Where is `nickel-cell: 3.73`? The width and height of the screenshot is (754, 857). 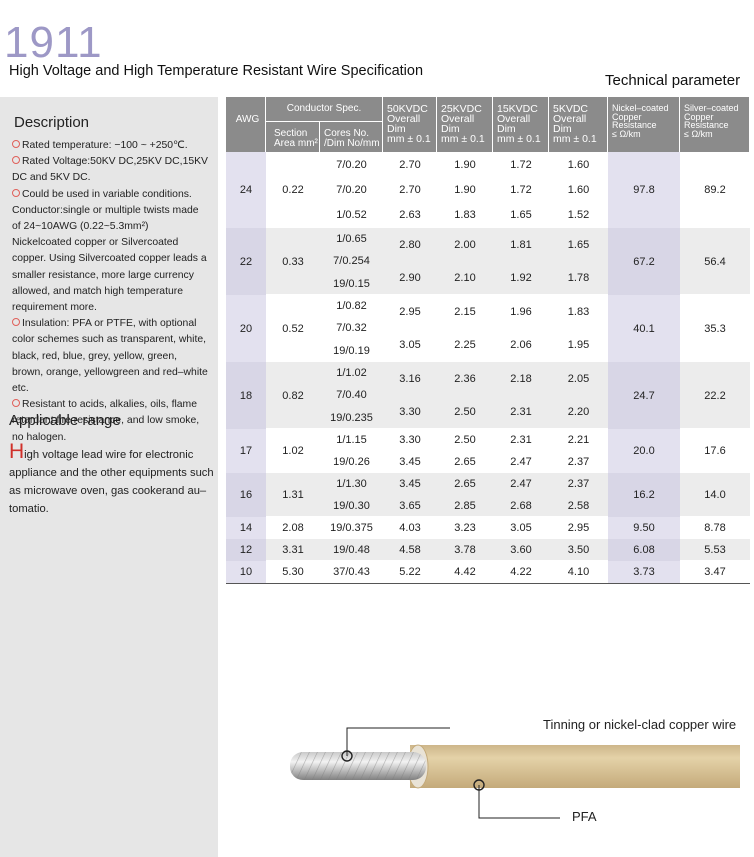
nickel-cell: 3.73 is located at coordinates (644, 572).